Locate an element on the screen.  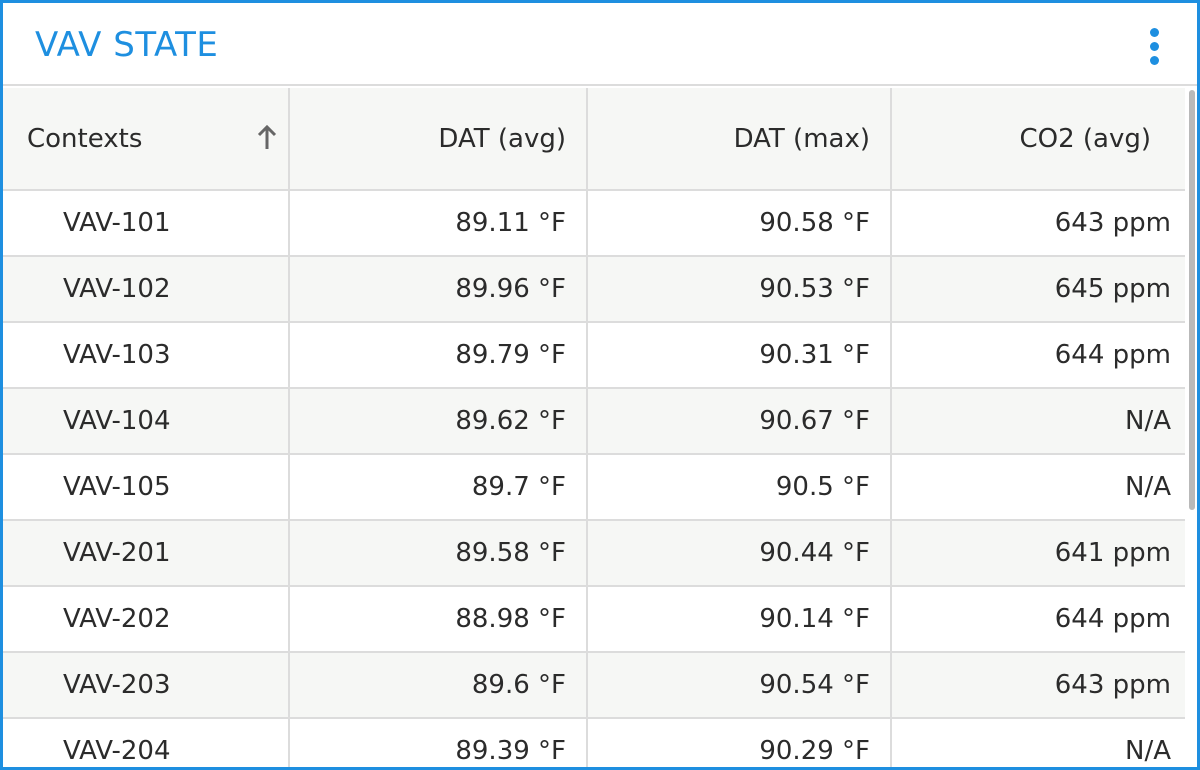
table-row: VAV-101 89.11 °F 90.58 °F 643 ppm is located at coordinates (597, 223).